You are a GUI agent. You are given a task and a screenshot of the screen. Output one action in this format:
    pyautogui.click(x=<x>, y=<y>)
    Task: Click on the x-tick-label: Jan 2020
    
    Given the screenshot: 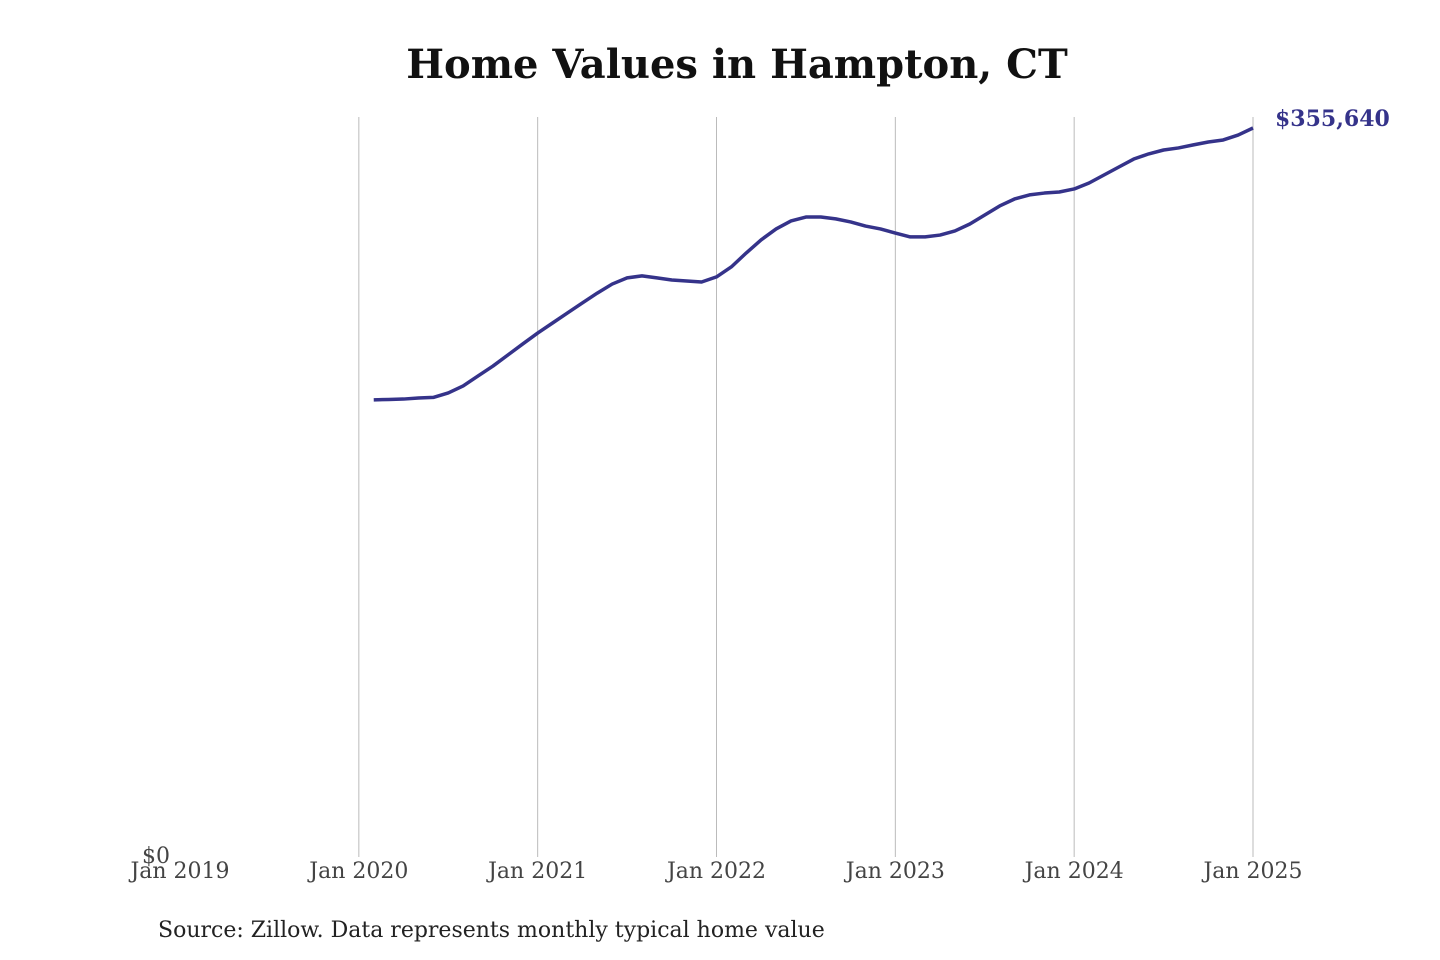 What is the action you would take?
    pyautogui.click(x=357, y=871)
    